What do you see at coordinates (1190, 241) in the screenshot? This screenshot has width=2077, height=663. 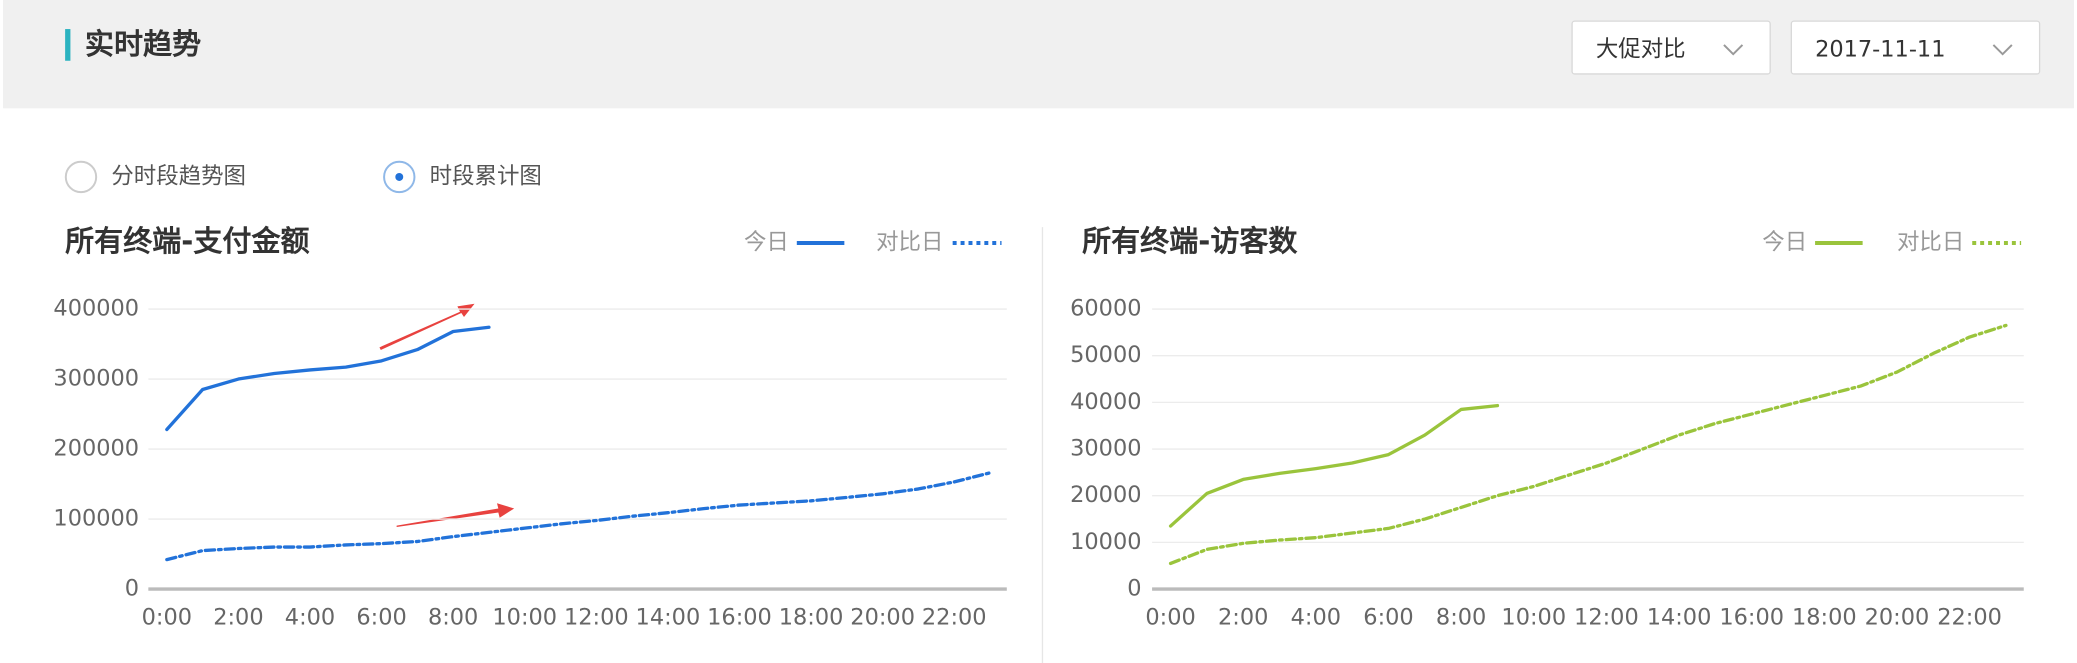 I see `chart-title: 所有终端-访客数` at bounding box center [1190, 241].